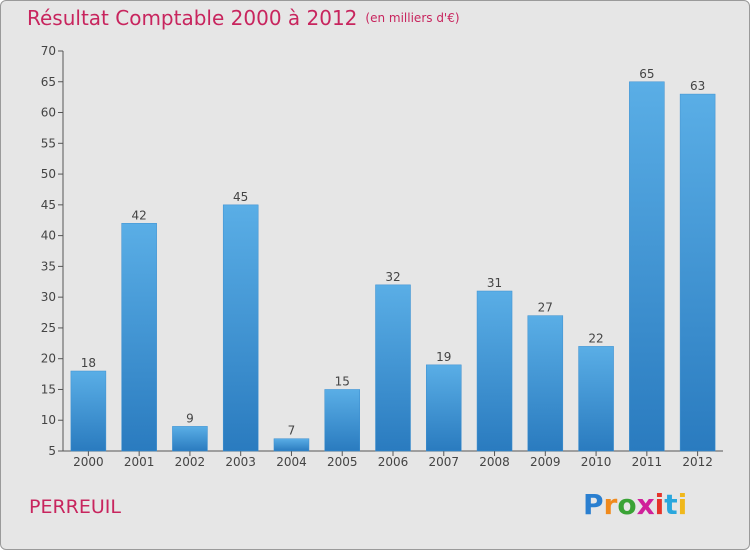 The image size is (750, 550). Describe the element at coordinates (443, 357) in the screenshot. I see `data-label-2007: 19` at that location.